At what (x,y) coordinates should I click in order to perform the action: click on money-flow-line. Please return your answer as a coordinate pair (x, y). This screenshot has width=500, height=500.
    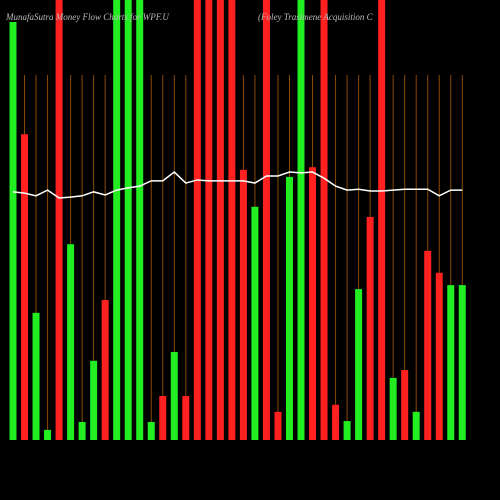
    Looking at the image, I should click on (237, 185).